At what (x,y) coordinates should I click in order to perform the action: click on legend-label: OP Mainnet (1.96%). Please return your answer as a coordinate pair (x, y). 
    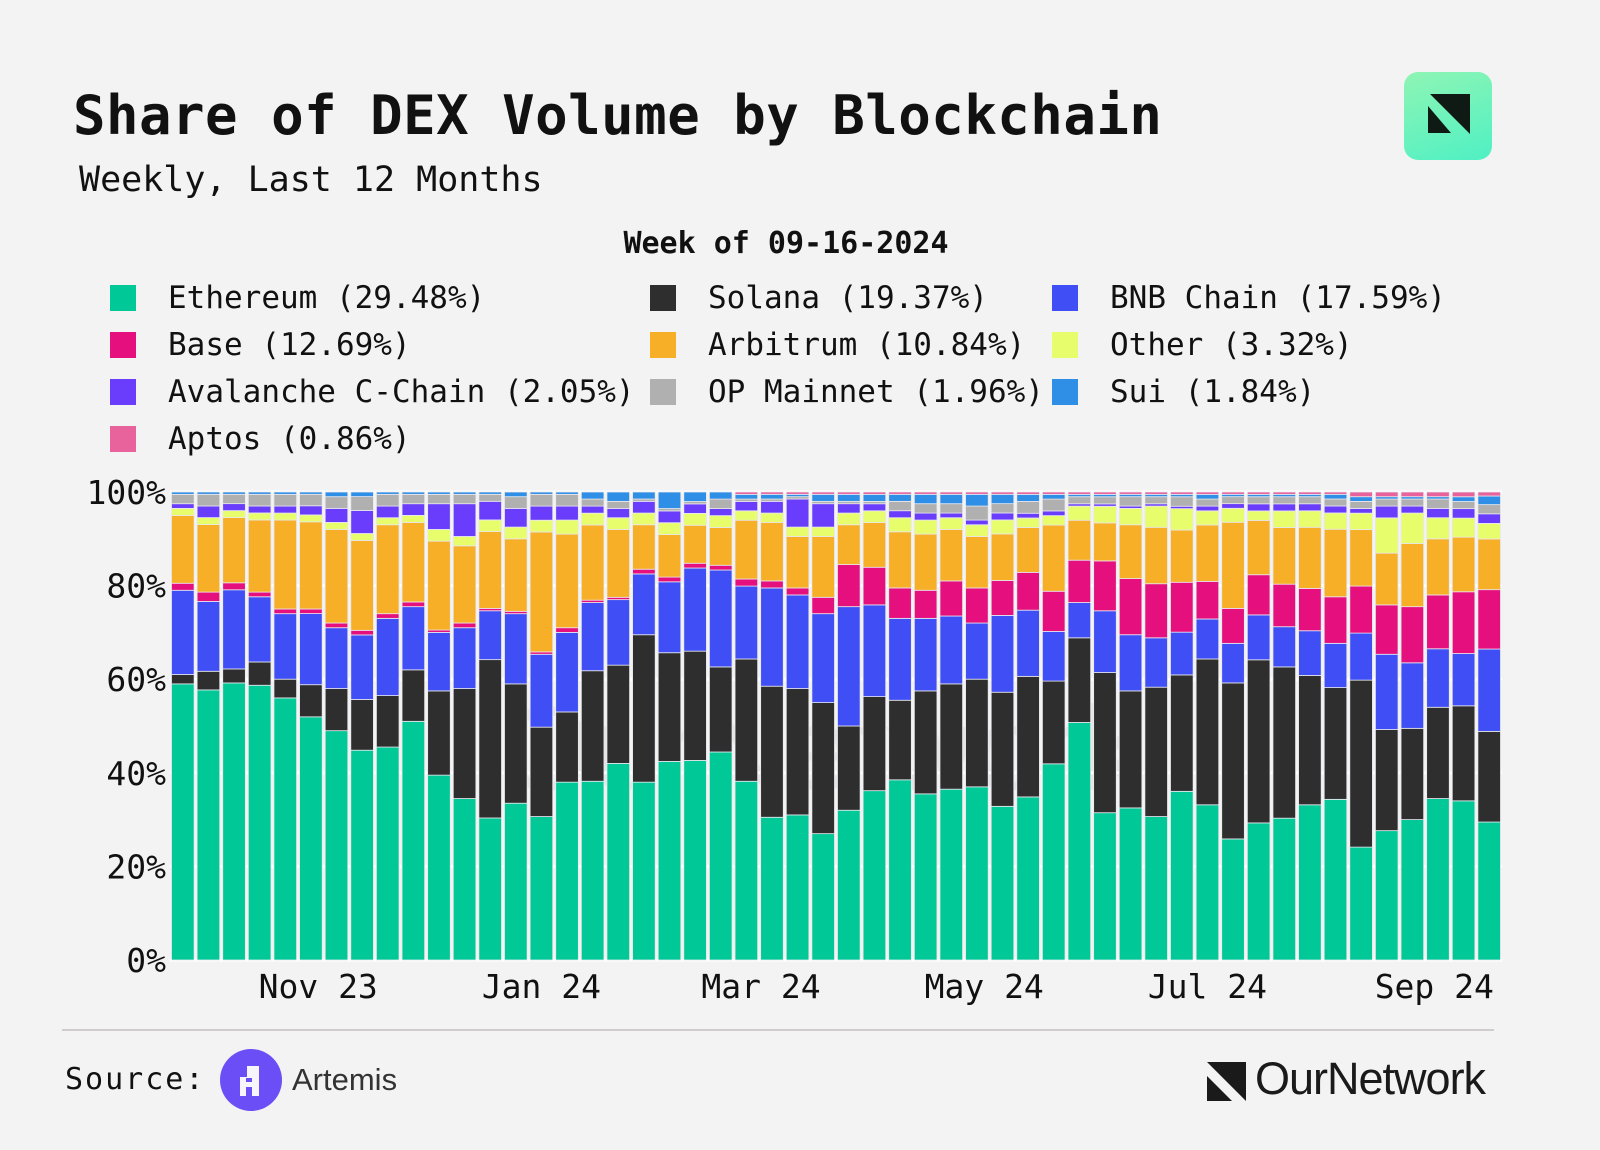
    Looking at the image, I should click on (876, 392).